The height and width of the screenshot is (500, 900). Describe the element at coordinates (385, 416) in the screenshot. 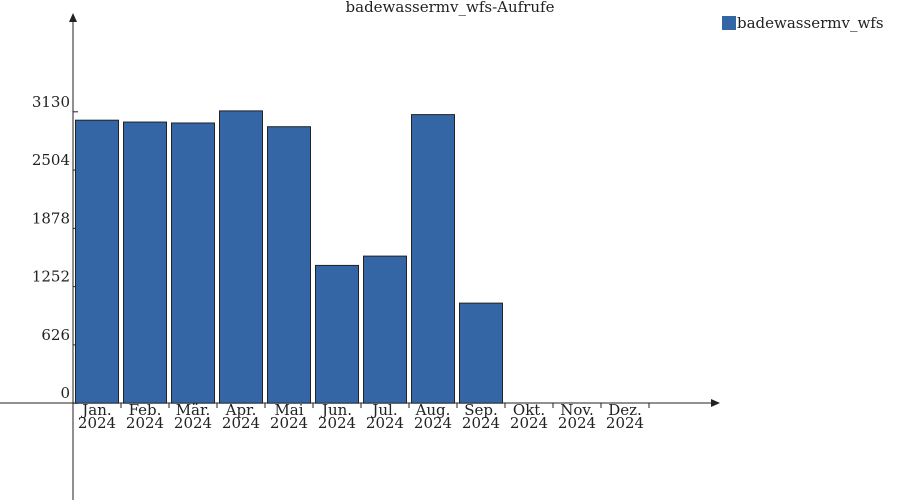

I see `x-tick-label: Jul. 2024` at that location.